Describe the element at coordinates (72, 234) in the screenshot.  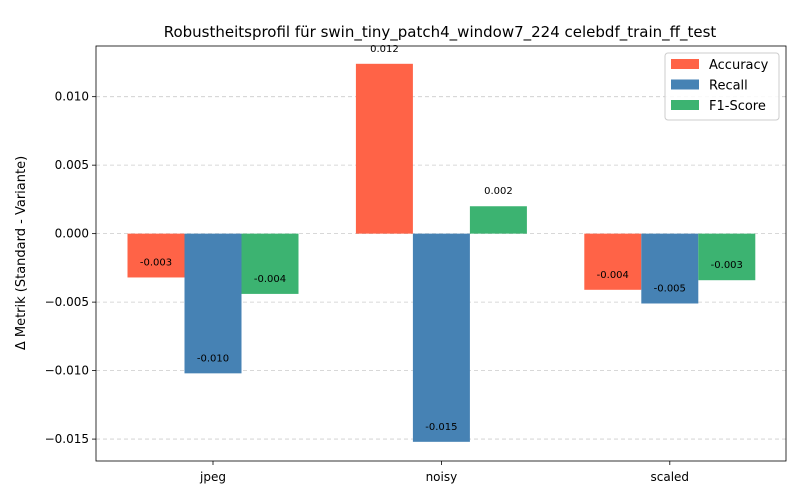
I see `y-tick-label: 0.000` at that location.